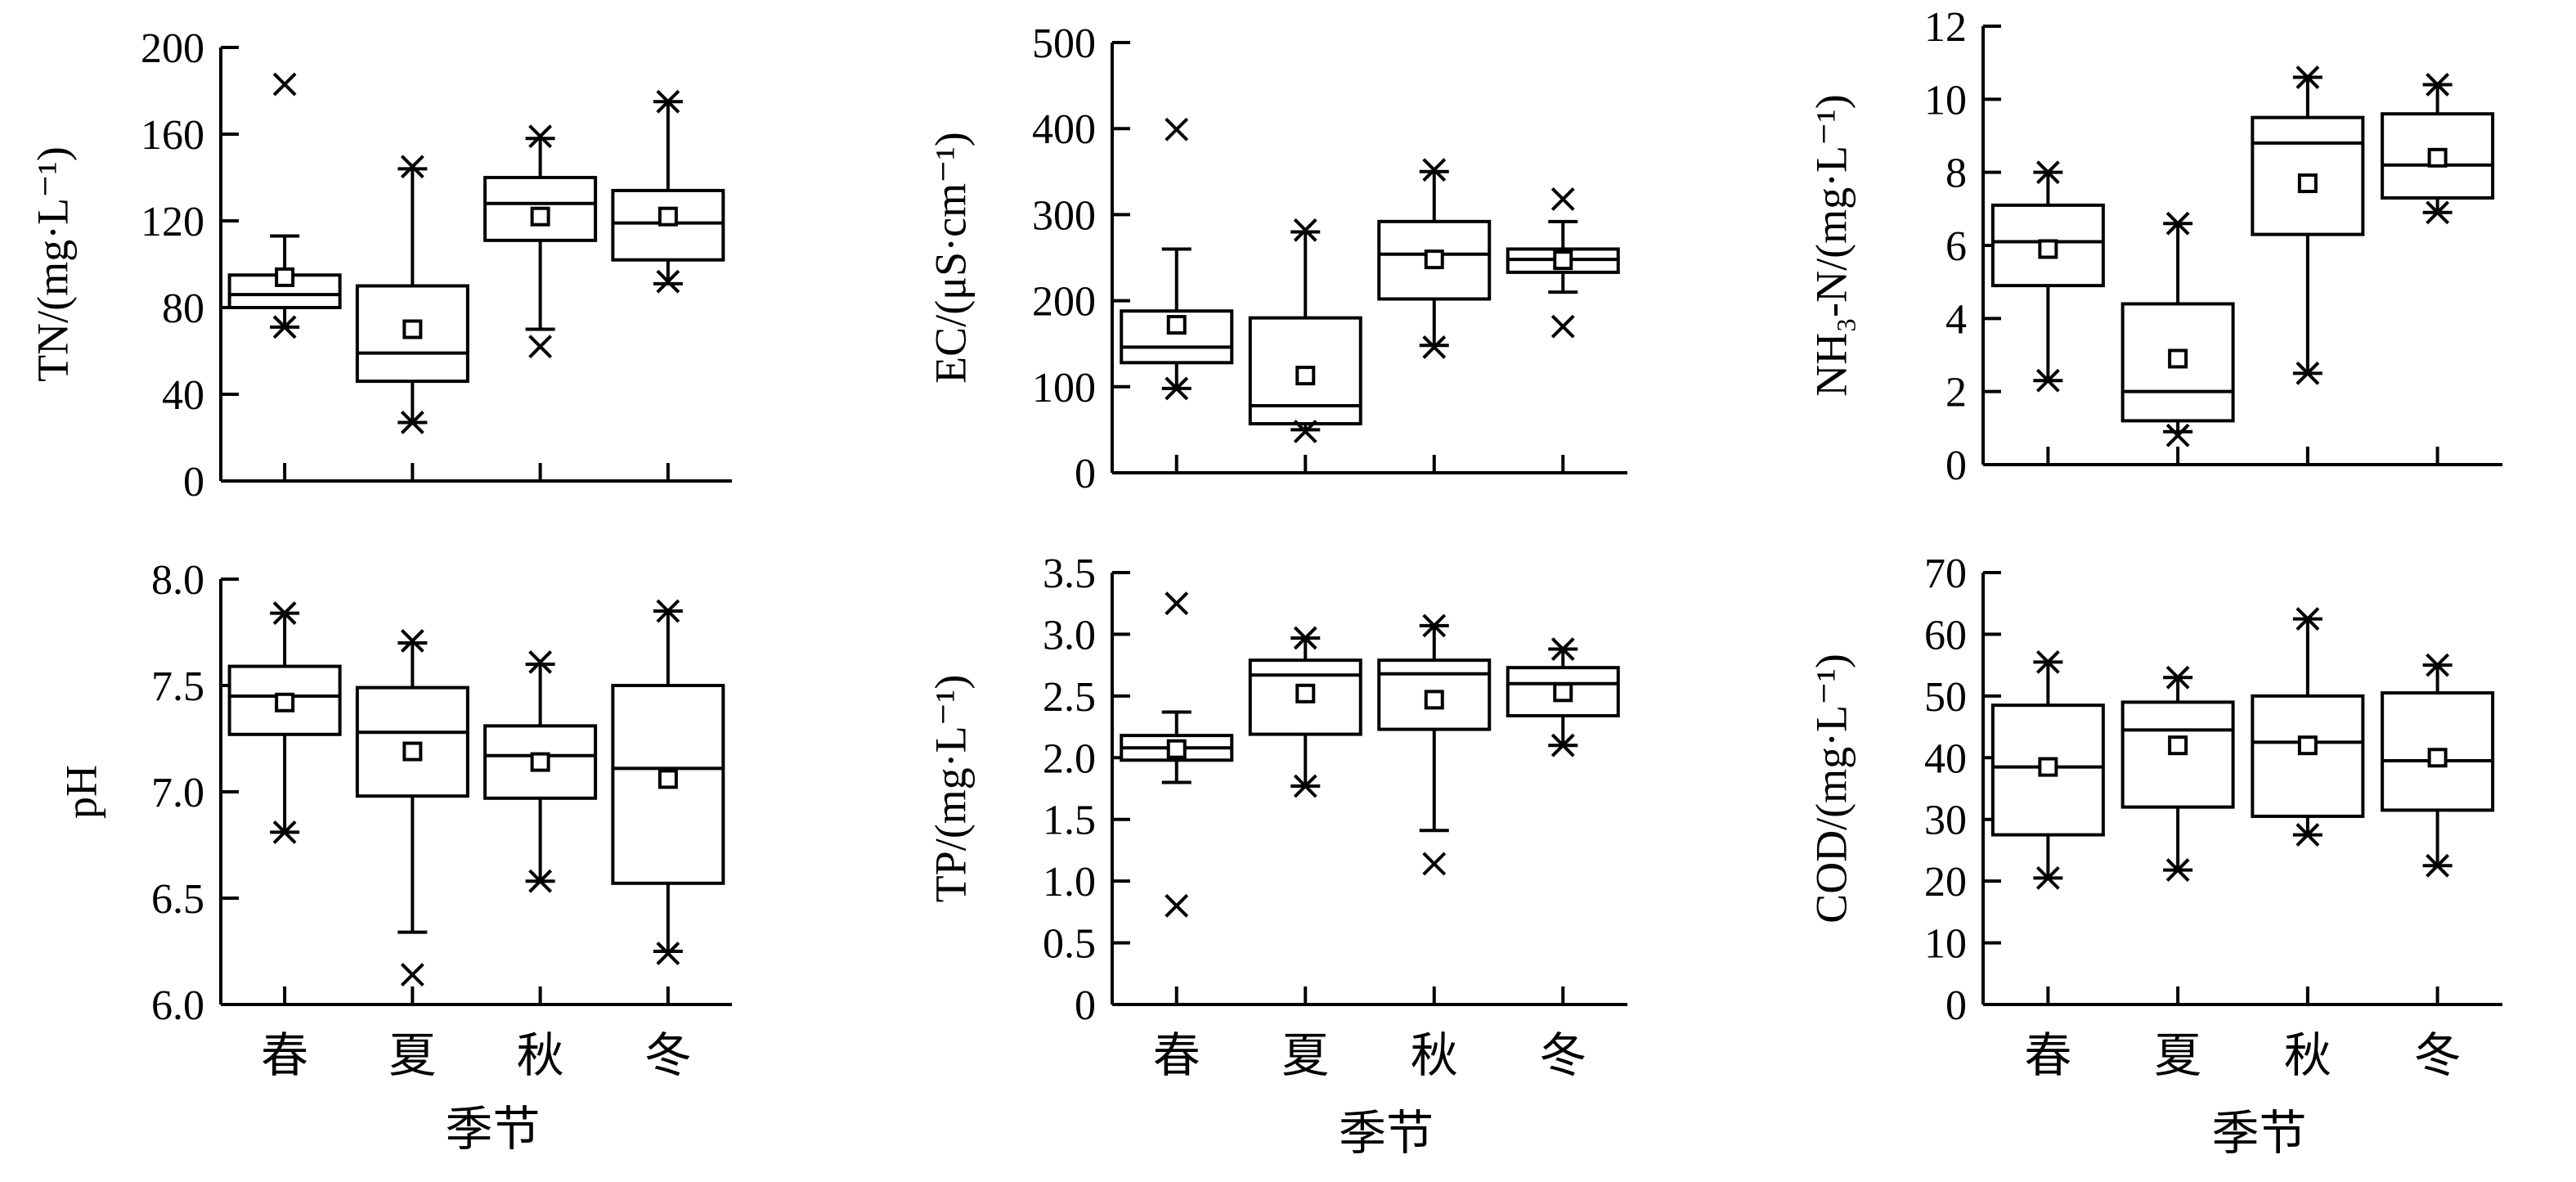 The height and width of the screenshot is (1182, 2576). I want to click on y-tick-label: 70, so click(1945, 574).